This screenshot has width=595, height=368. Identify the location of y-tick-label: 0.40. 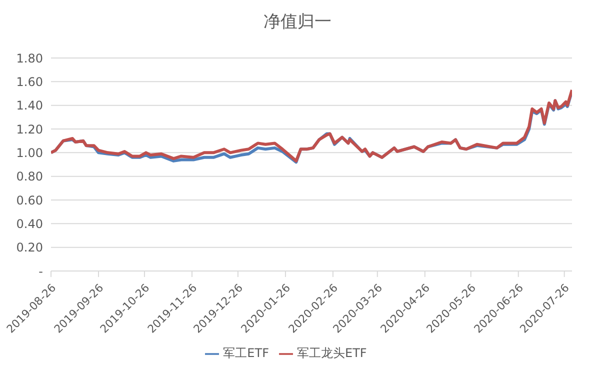
(29, 223).